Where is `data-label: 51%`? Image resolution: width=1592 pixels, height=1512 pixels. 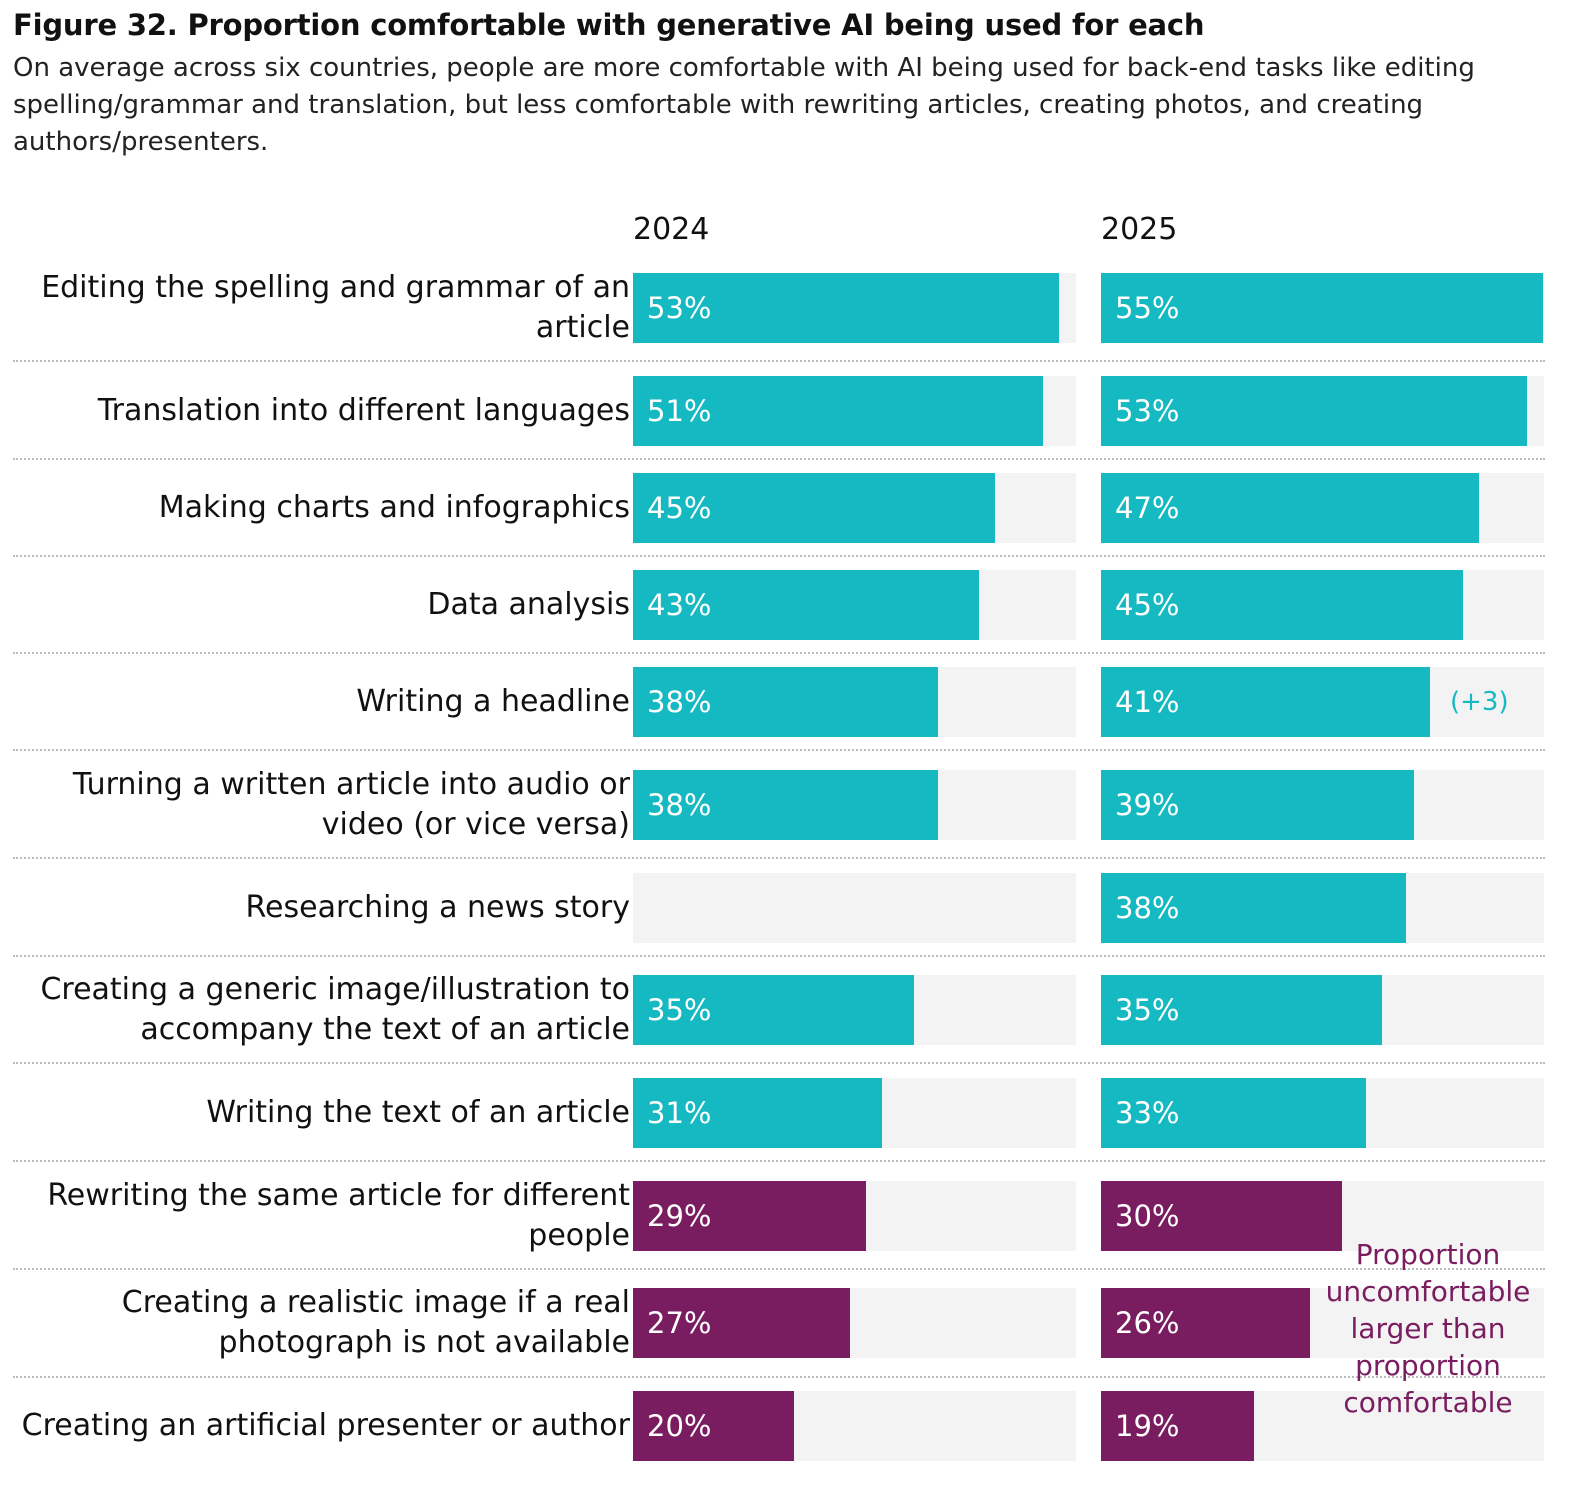 data-label: 51% is located at coordinates (679, 411).